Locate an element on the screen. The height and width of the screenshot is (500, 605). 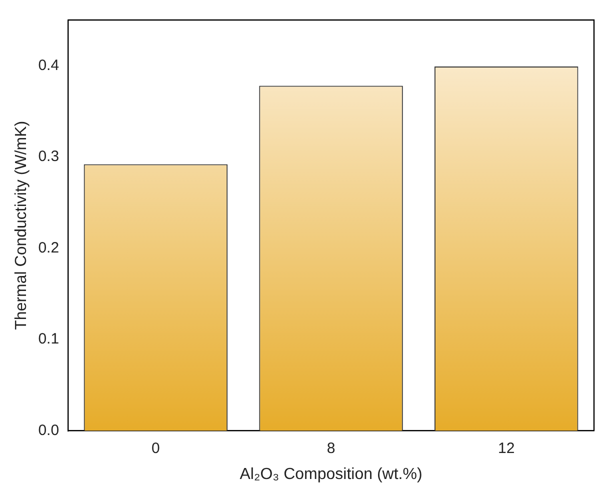
x-tick-label: 0 is located at coordinates (156, 448).